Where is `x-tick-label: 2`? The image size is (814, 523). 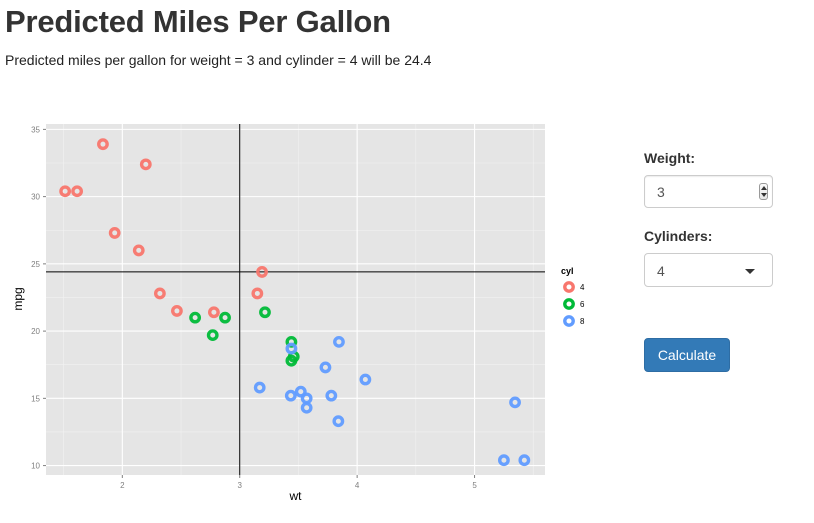 x-tick-label: 2 is located at coordinates (122, 485).